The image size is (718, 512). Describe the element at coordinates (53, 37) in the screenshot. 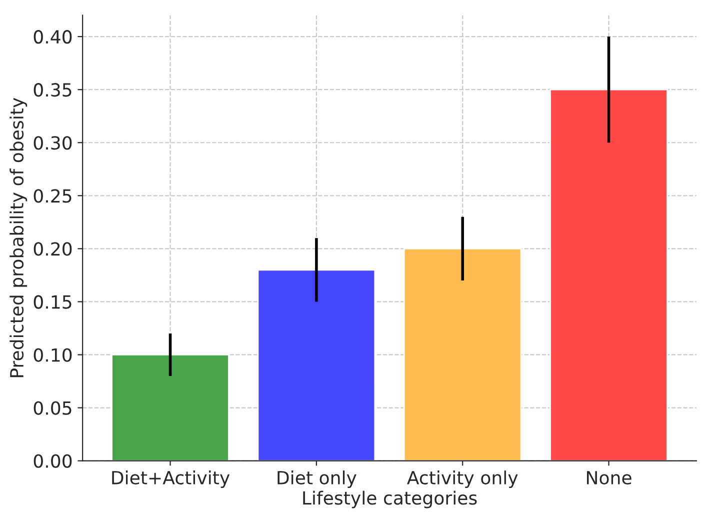

I see `y-tick-label: 0.40` at that location.